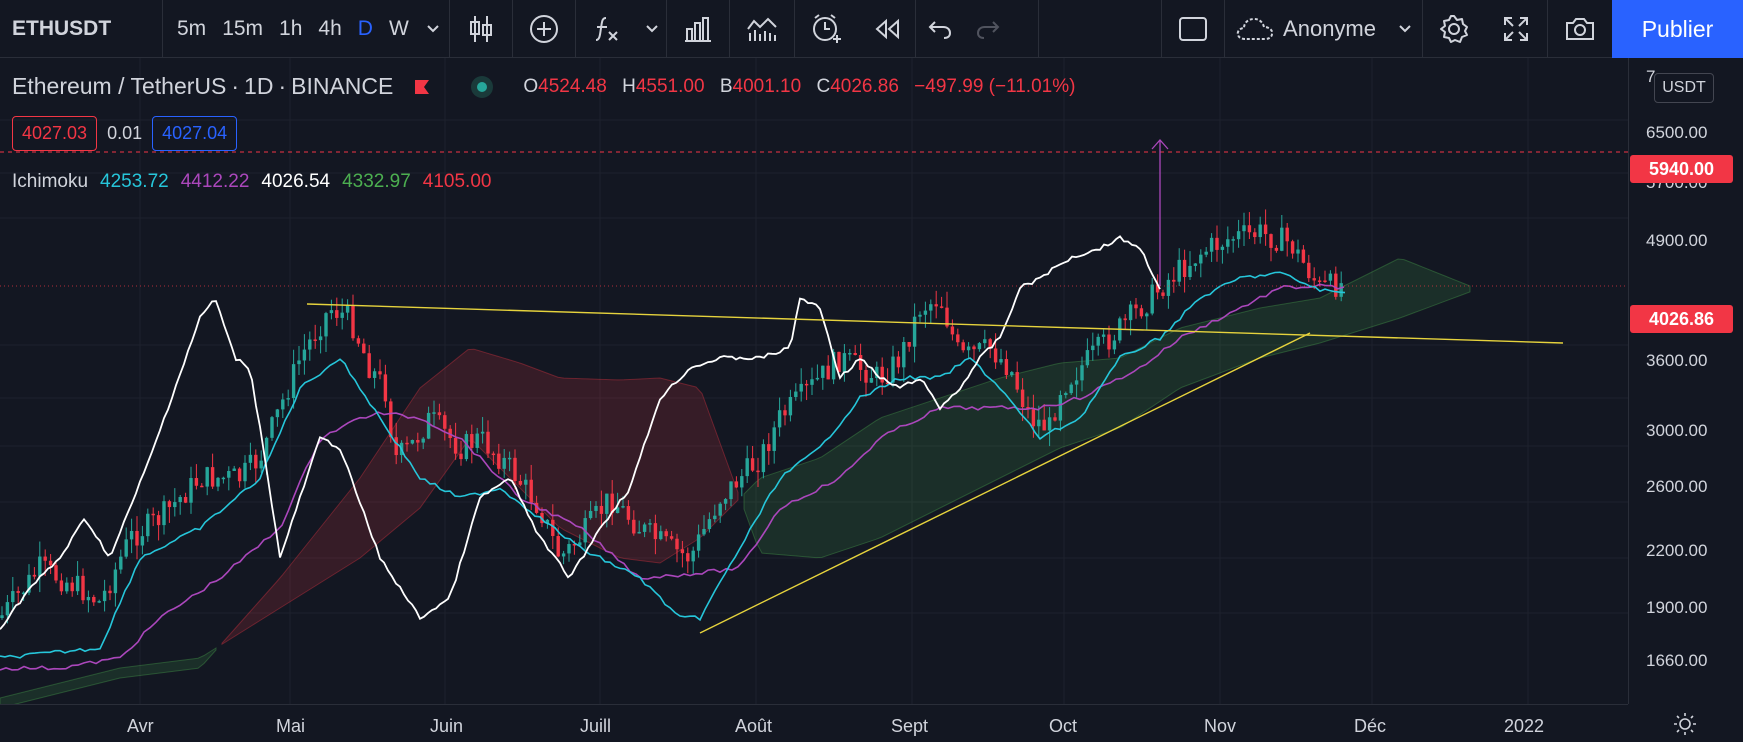 The width and height of the screenshot is (1743, 742). What do you see at coordinates (814, 723) in the screenshot?
I see `time-axis` at bounding box center [814, 723].